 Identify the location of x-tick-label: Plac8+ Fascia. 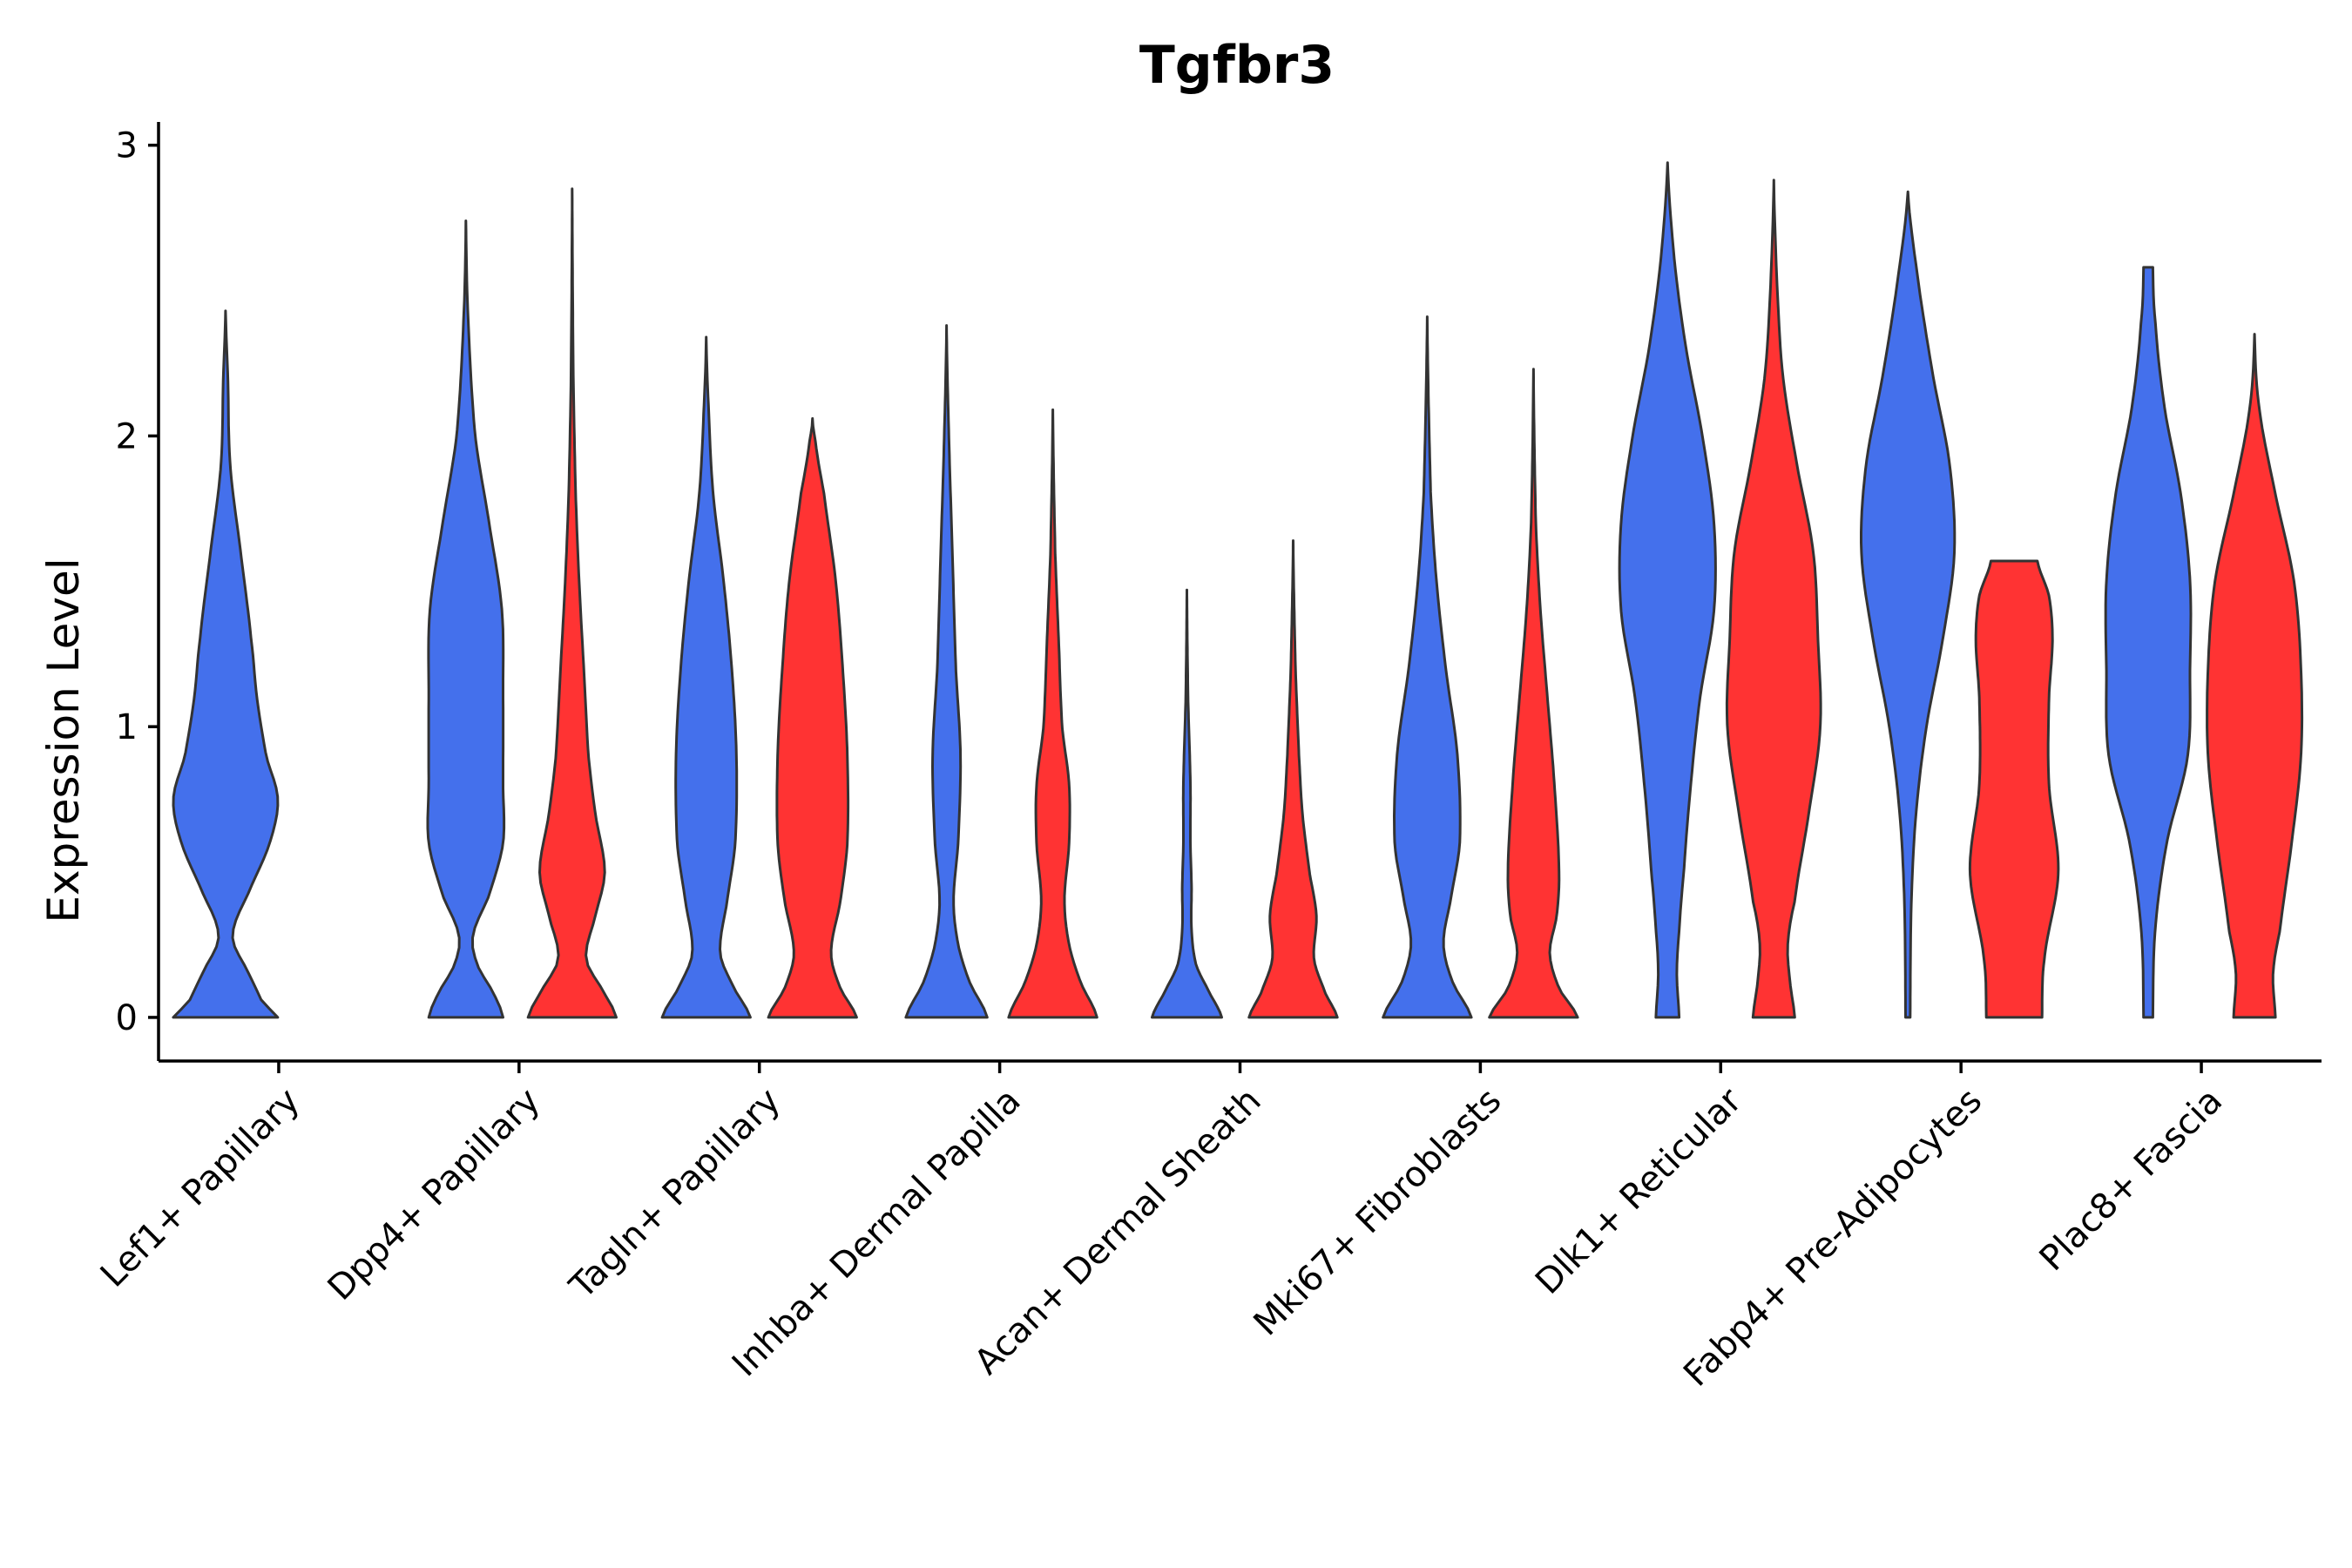
(2132, 1181).